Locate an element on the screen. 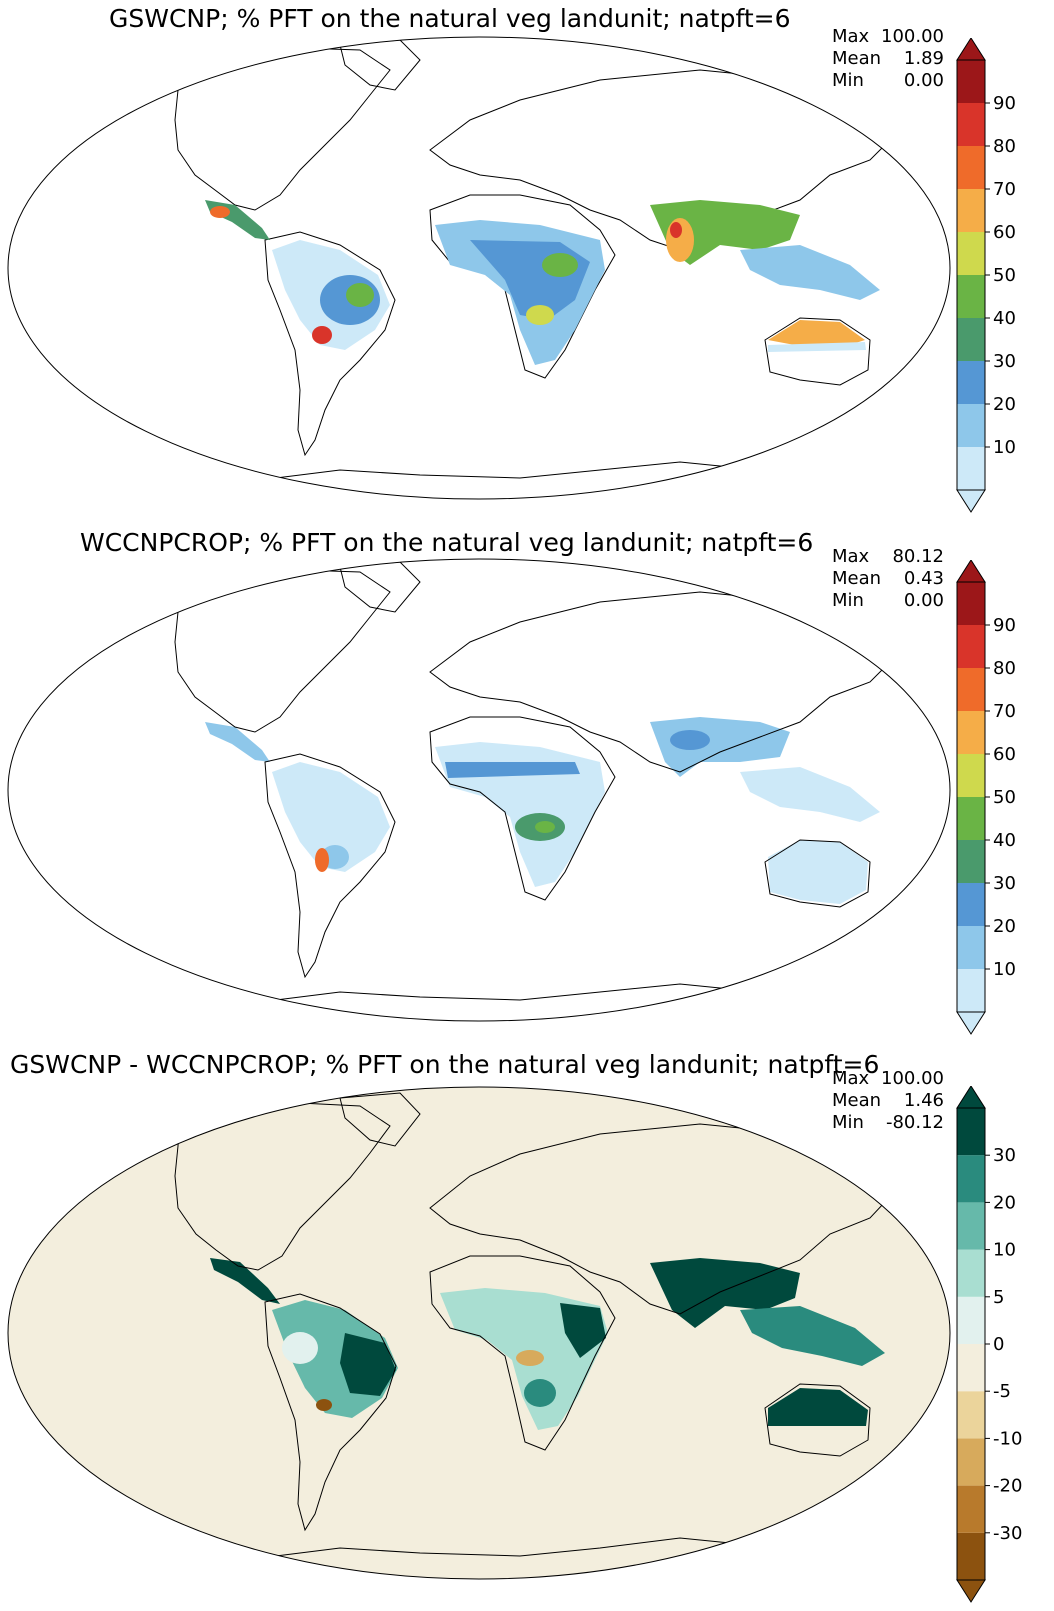 The width and height of the screenshot is (1054, 1611). colorbar-1: 10 20 30 40 50 60 70 80 90 is located at coordinates (986, 275).